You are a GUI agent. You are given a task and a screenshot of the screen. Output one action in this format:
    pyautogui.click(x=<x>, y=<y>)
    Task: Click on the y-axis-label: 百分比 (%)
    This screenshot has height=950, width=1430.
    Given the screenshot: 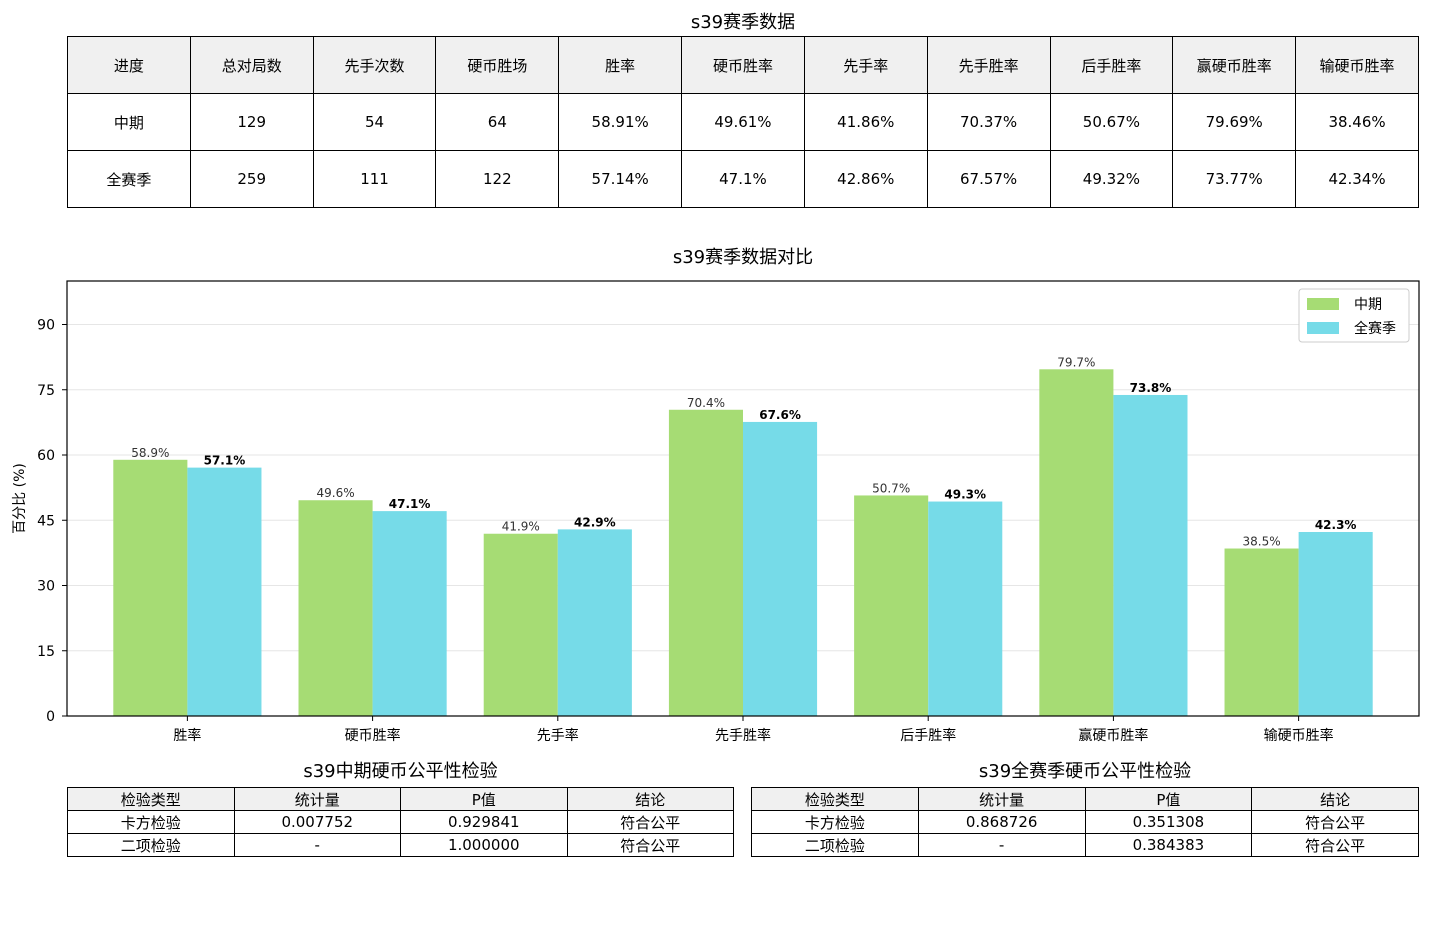 What is the action you would take?
    pyautogui.click(x=20, y=498)
    